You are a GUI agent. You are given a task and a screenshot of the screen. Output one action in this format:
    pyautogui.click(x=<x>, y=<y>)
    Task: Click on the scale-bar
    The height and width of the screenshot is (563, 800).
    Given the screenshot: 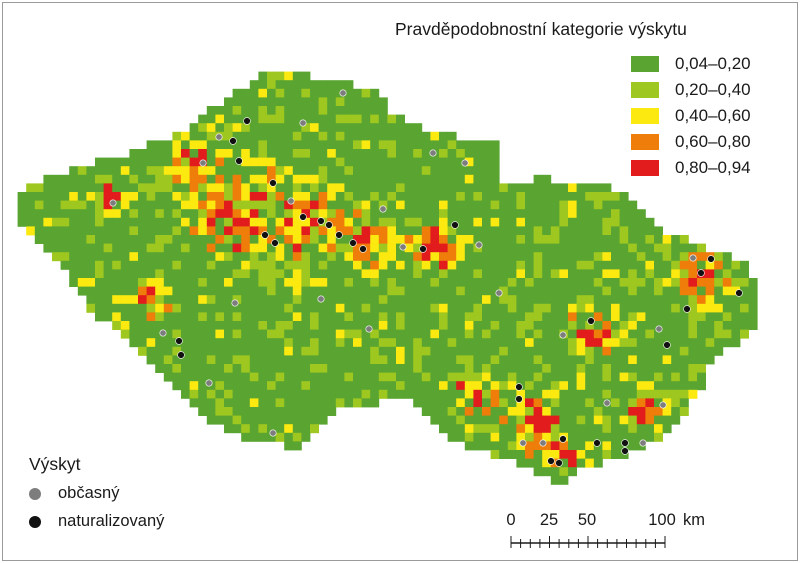 What is the action you would take?
    pyautogui.click(x=588, y=542)
    